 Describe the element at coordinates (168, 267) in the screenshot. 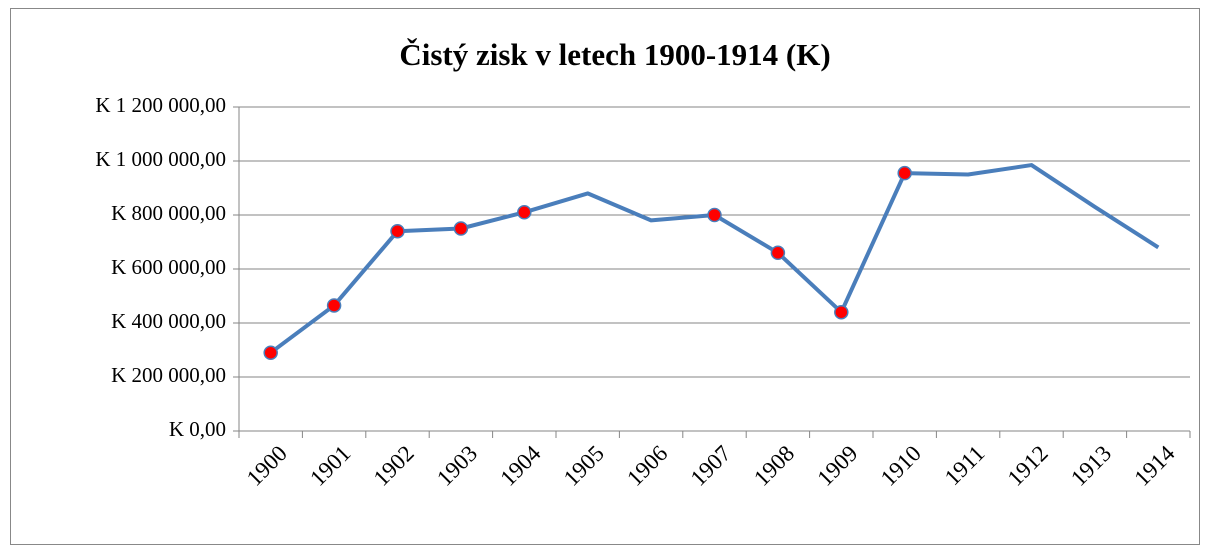

I see `y-tick-label: K 600 000,00` at that location.